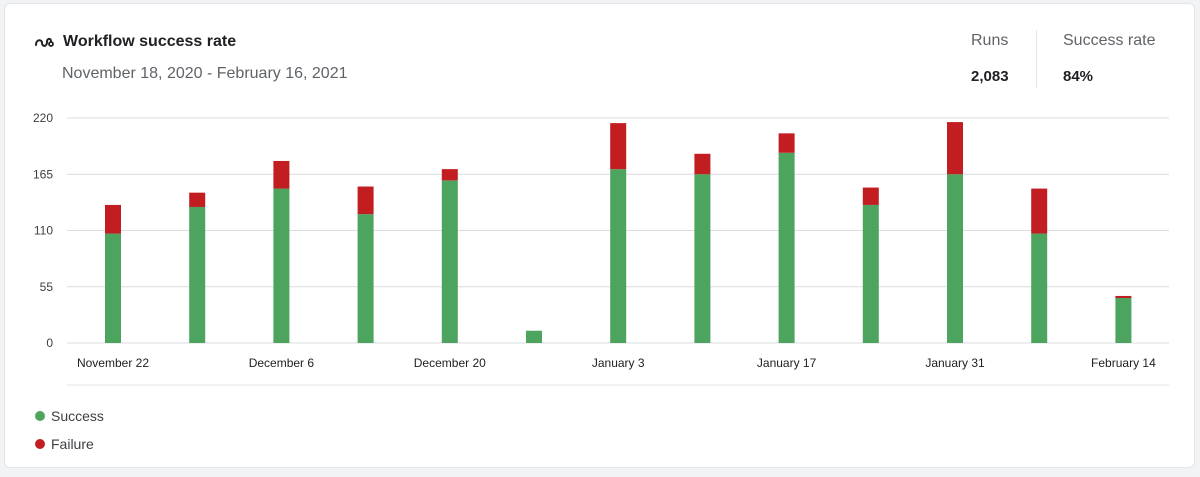 The height and width of the screenshot is (477, 1200). I want to click on success-rate-stat: Success rate 84%, so click(1109, 58).